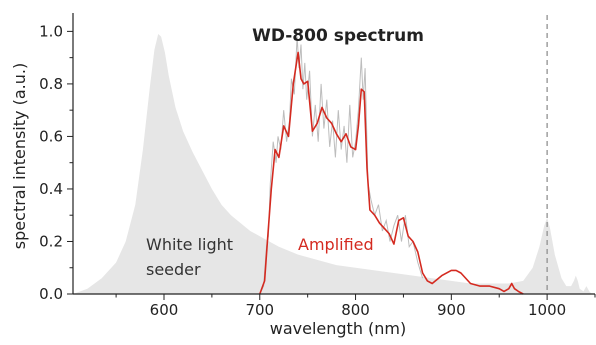  What do you see at coordinates (338, 36) in the screenshot?
I see `chart-title: WD-800 spectrum` at bounding box center [338, 36].